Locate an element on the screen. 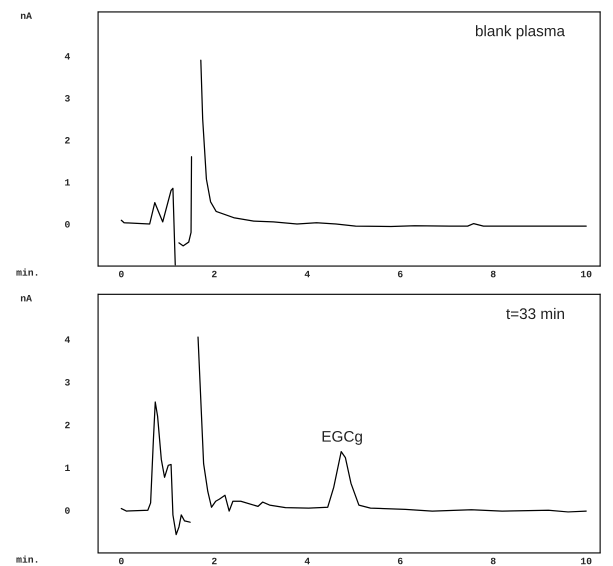  annotation: t=33 min is located at coordinates (535, 314).